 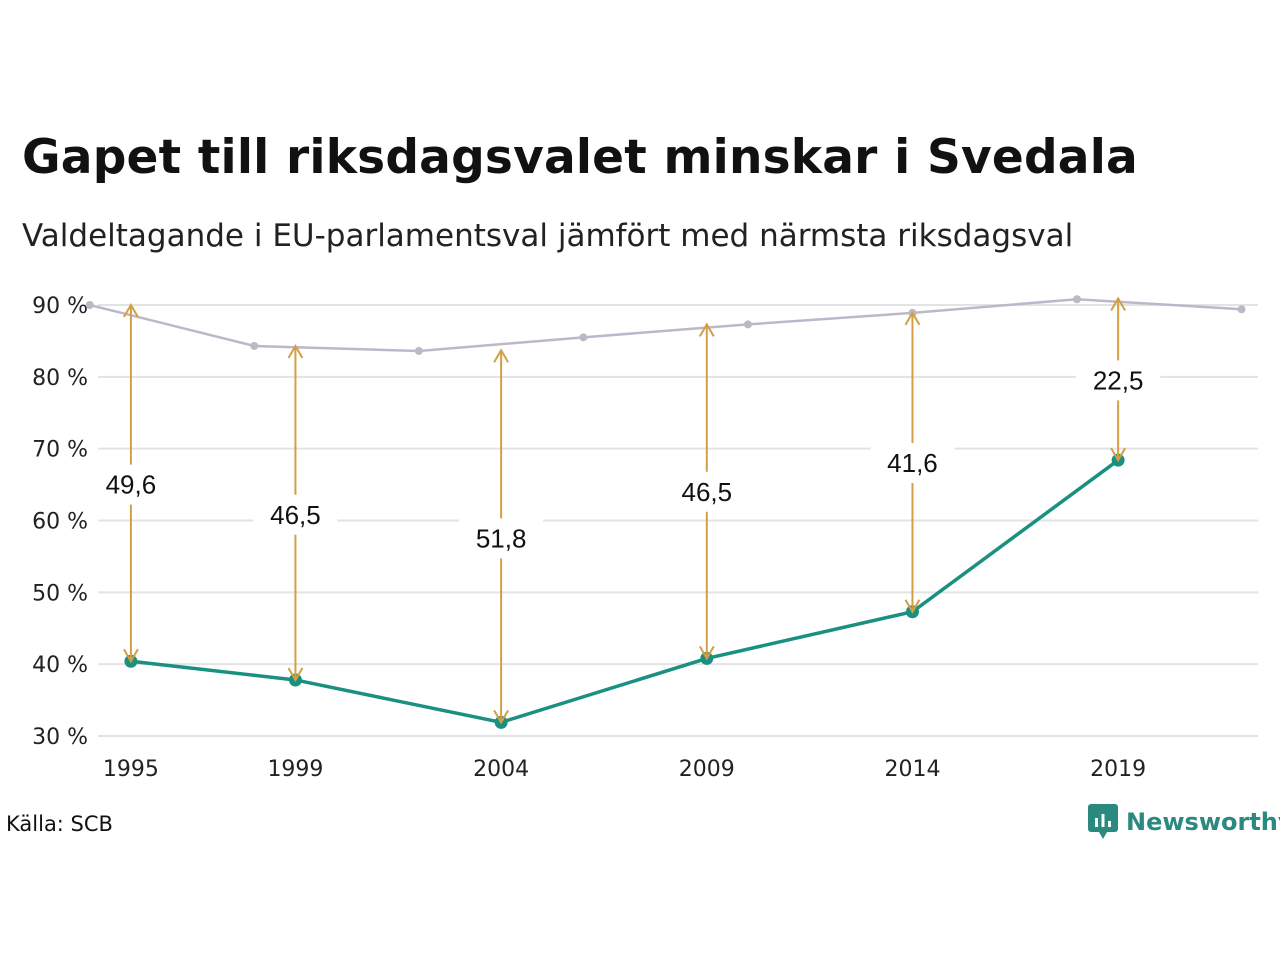 I want to click on x-tick-label: 1995, so click(x=131, y=769).